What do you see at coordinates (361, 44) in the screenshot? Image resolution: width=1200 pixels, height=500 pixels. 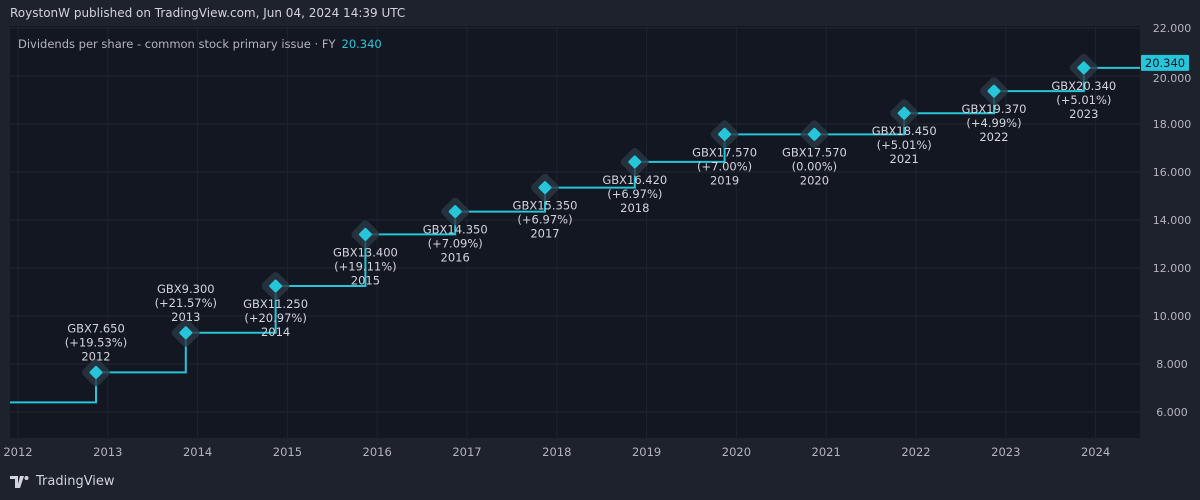 I see `legend-value: 20.340` at bounding box center [361, 44].